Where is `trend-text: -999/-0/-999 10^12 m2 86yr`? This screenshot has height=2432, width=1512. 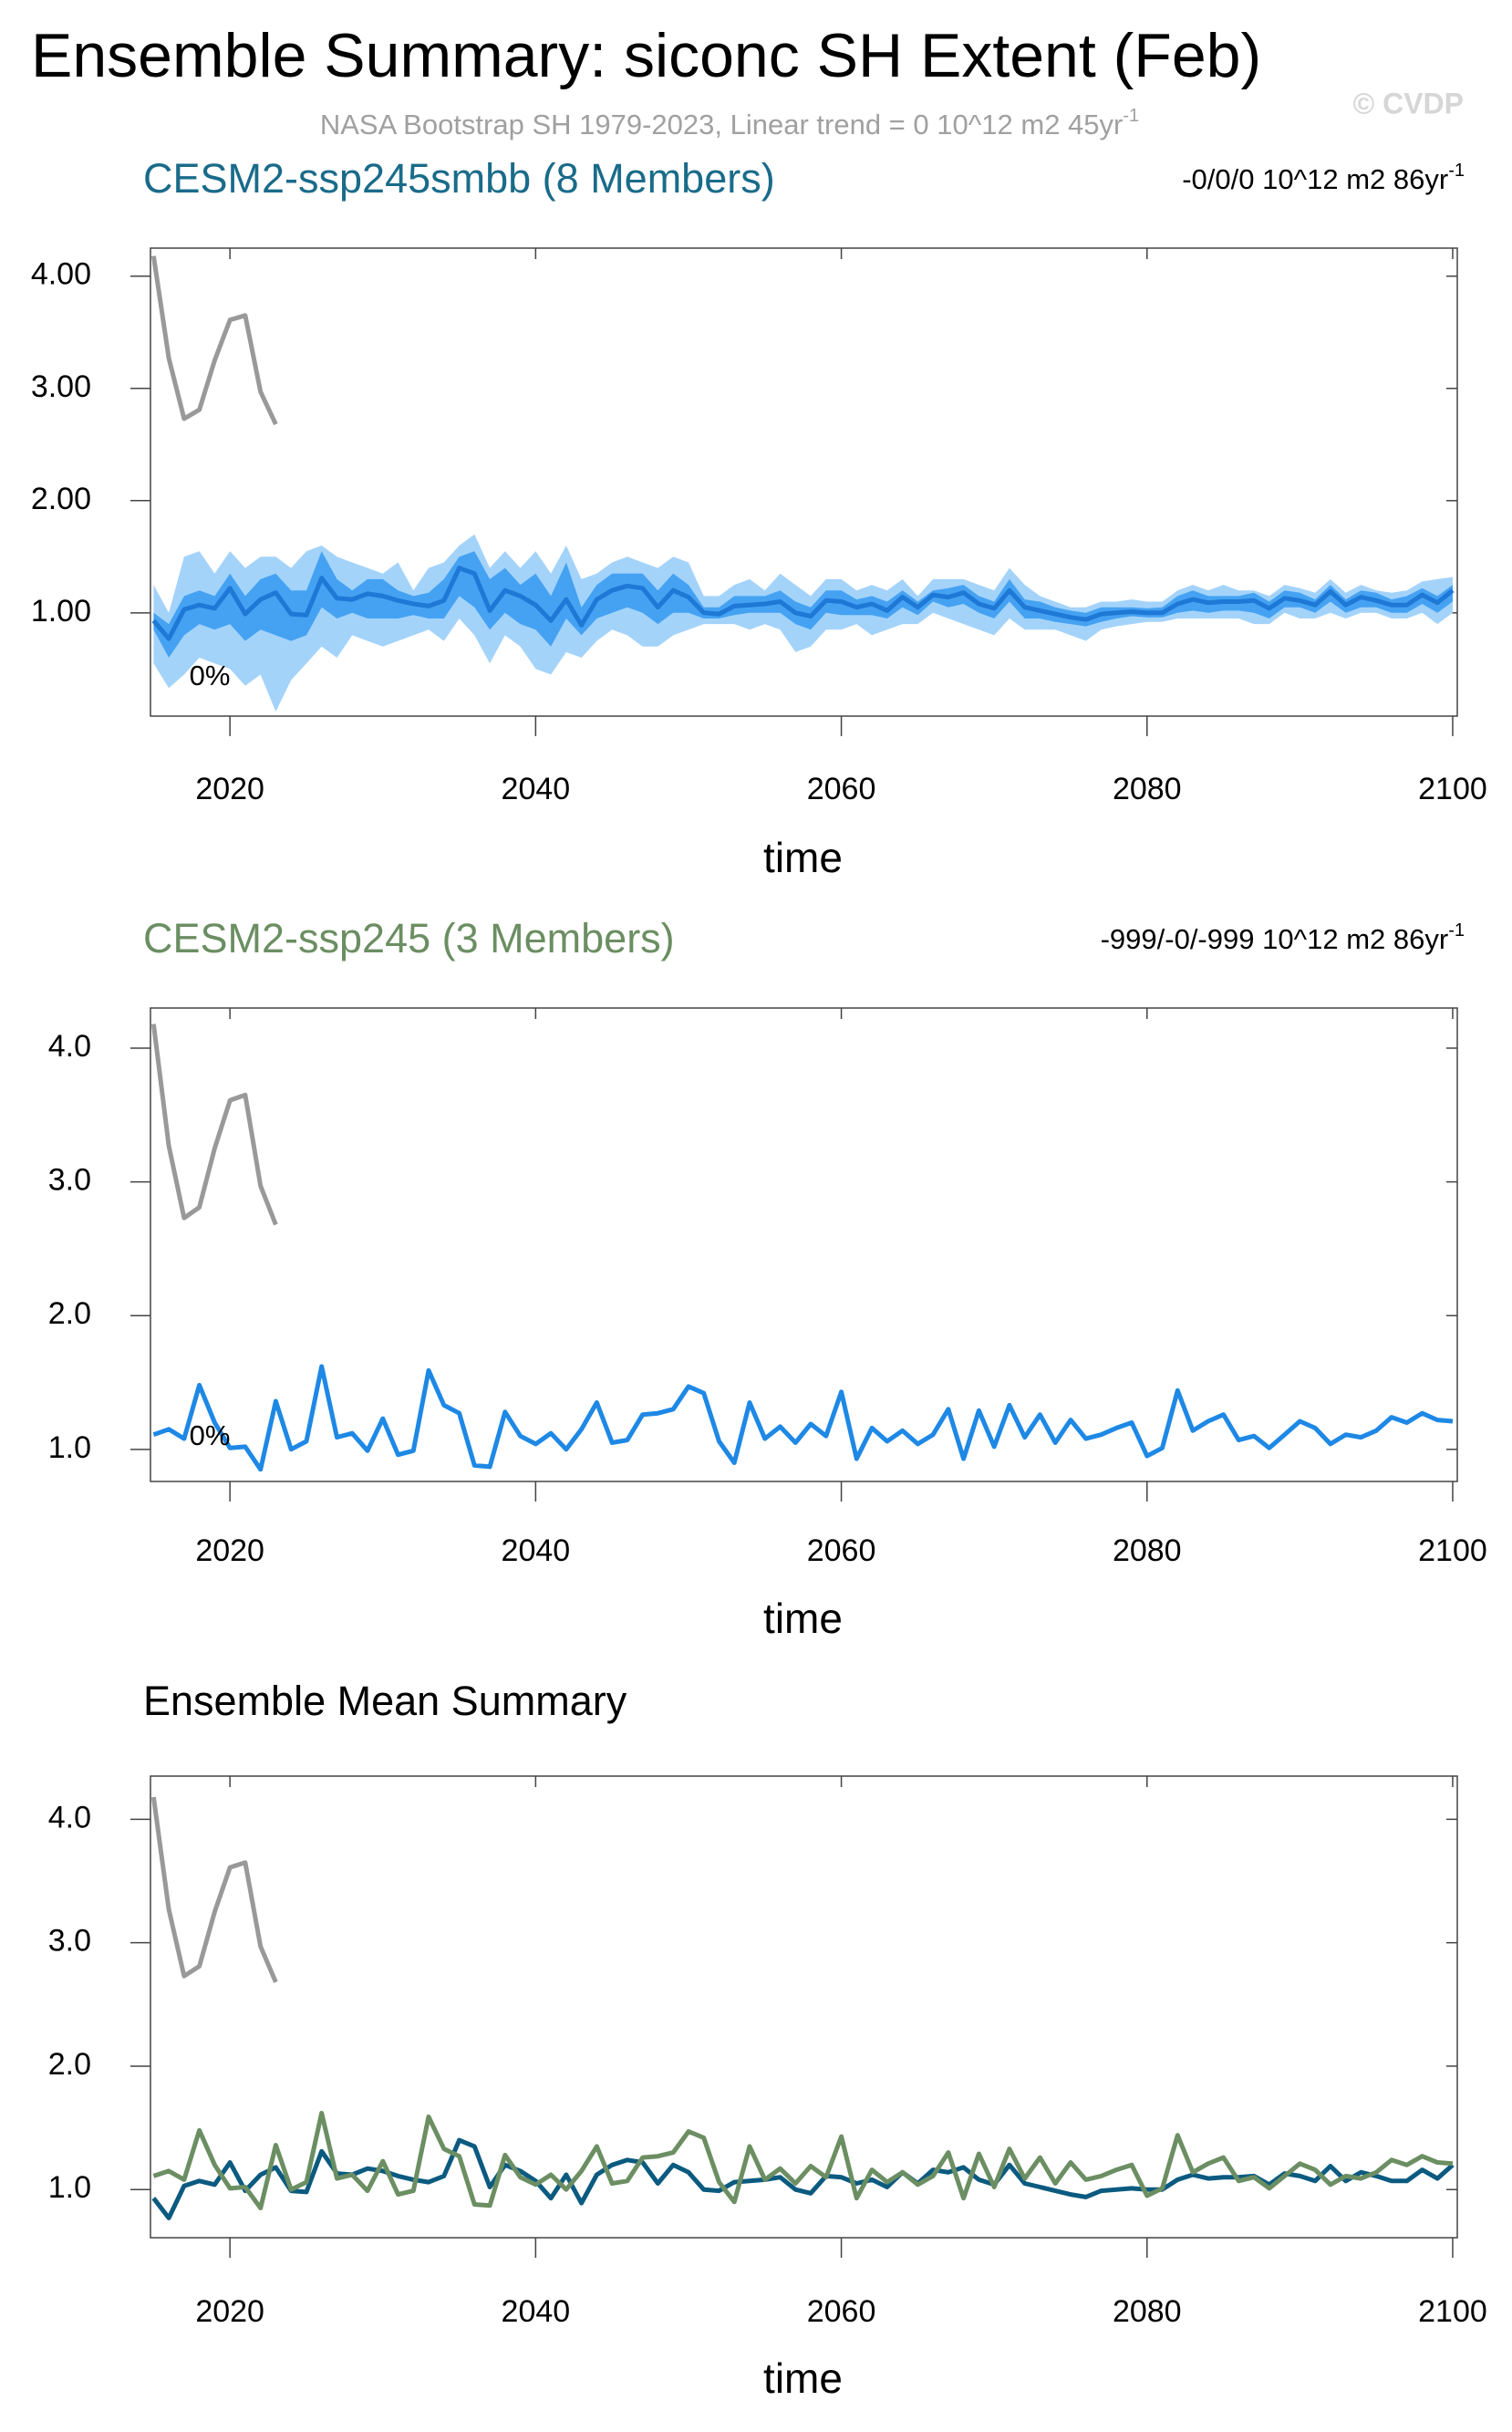
trend-text: -999/-0/-999 10^12 m2 86yr is located at coordinates (1275, 939).